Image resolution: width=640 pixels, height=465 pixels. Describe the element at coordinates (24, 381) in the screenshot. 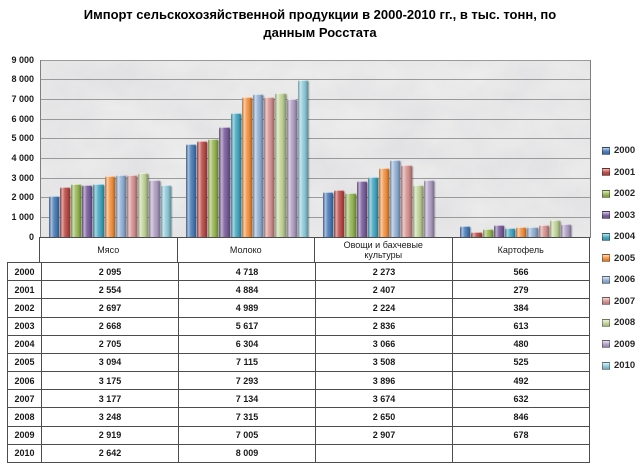

I see `row-header-2006: 2006` at that location.